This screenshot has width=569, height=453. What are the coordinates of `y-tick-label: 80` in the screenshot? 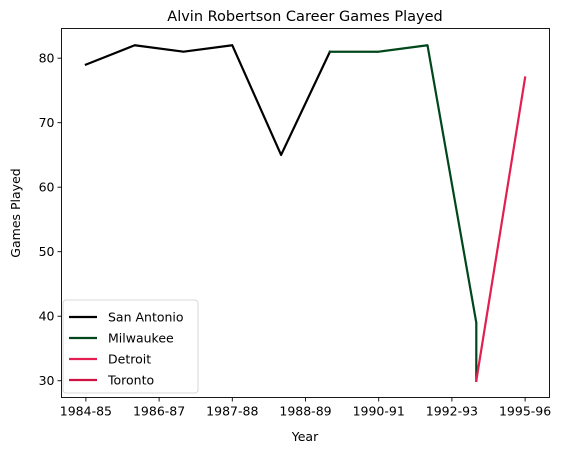 It's located at (47, 58).